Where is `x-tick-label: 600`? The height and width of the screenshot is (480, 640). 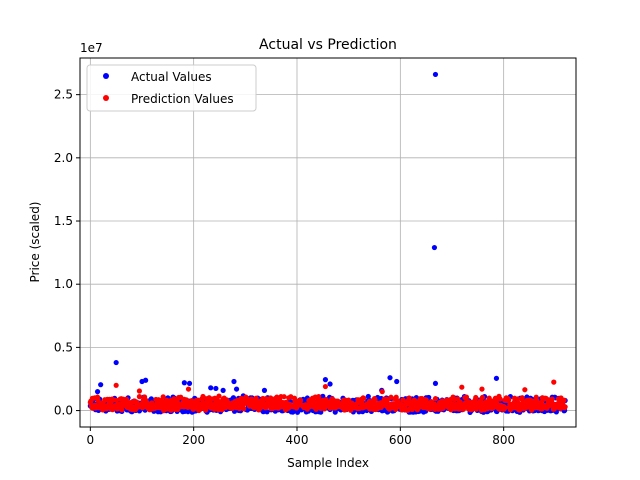 x-tick-label: 600 is located at coordinates (400, 440).